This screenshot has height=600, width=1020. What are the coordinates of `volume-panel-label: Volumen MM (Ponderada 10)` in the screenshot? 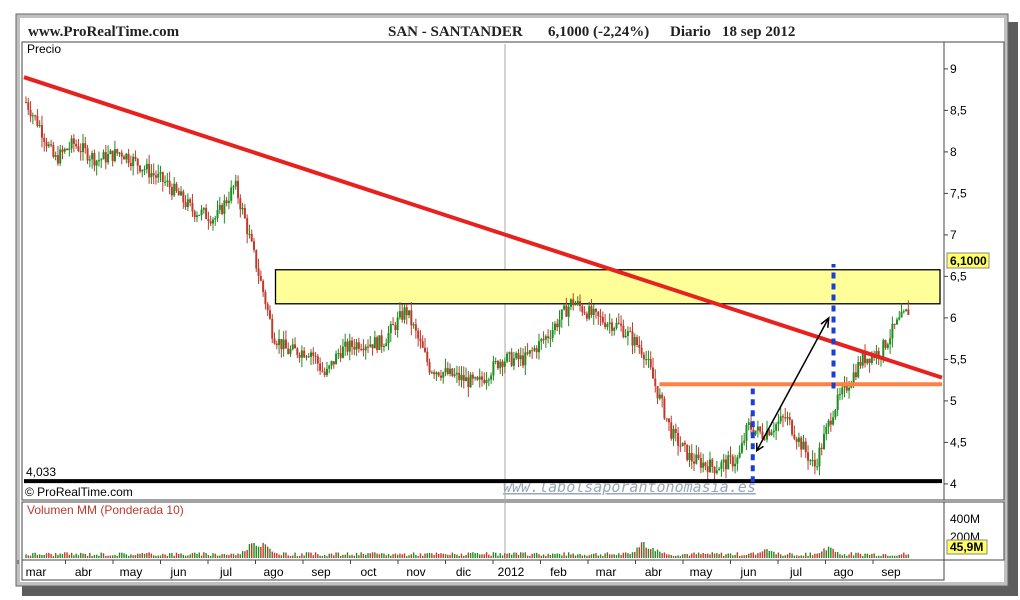 It's located at (105, 510).